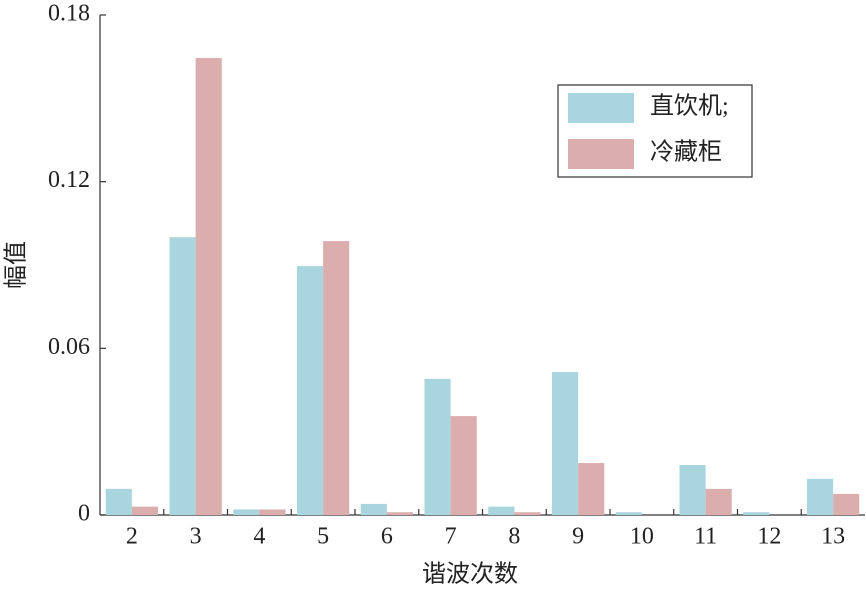 This screenshot has height=592, width=866. I want to click on x-tick-label: 9, so click(578, 537).